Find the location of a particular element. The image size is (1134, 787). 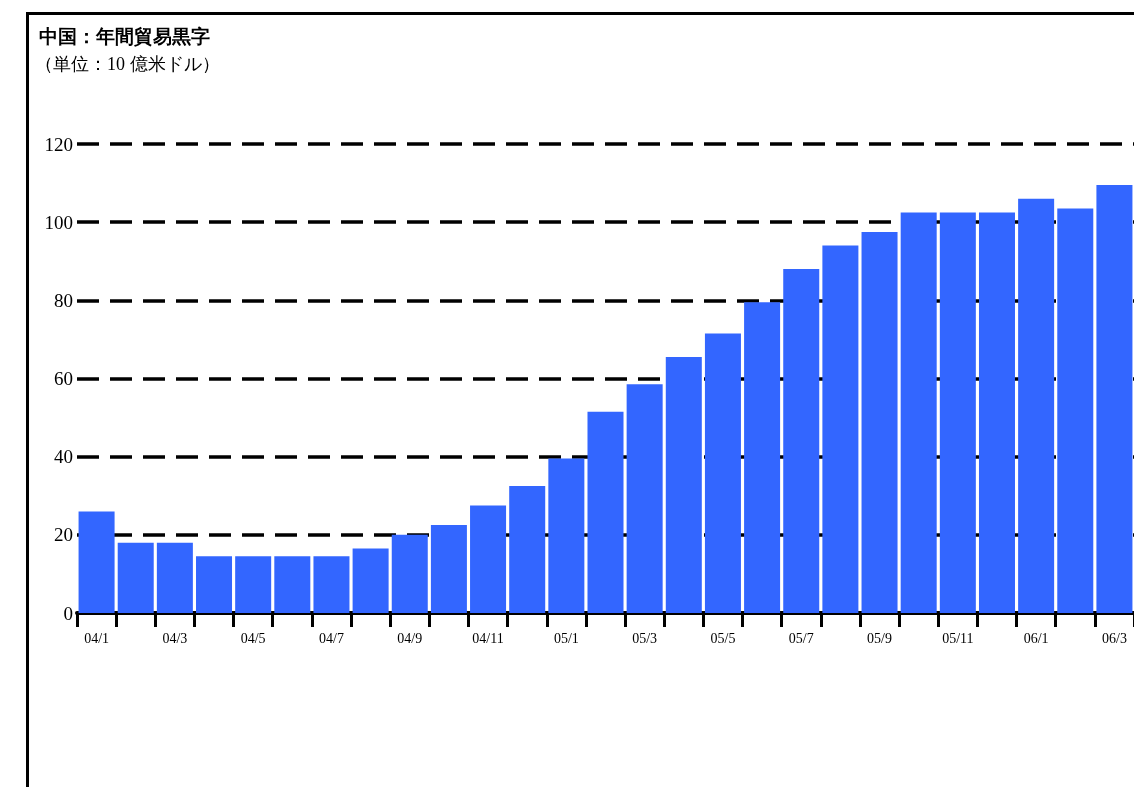

x-tick-label: 04/1 is located at coordinates (97, 638).